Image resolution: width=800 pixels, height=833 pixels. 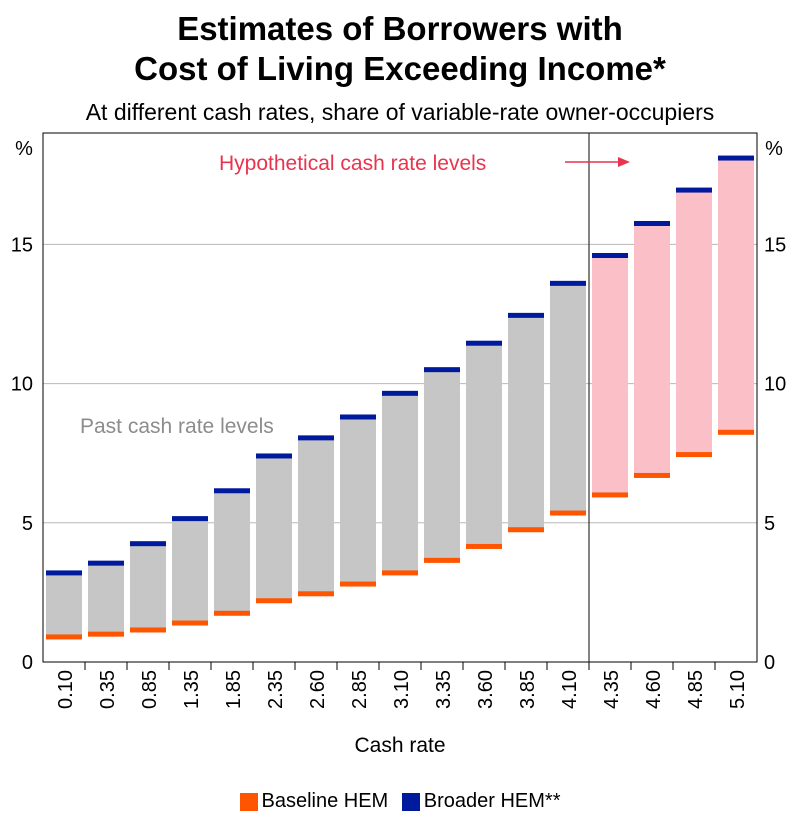 I want to click on range-bar-0.35, so click(x=106, y=599).